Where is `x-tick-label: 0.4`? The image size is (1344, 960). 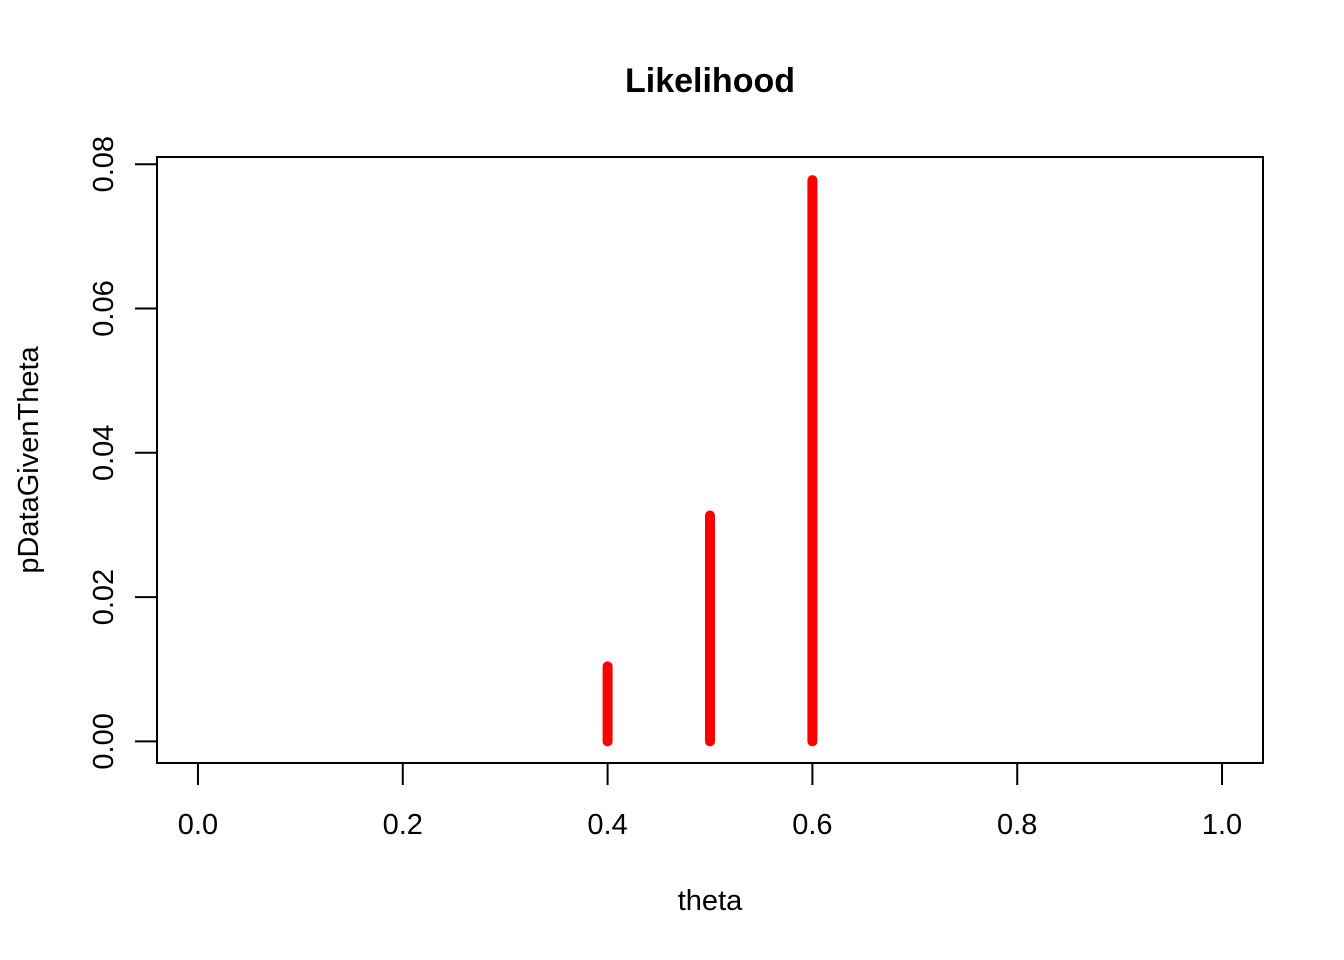
x-tick-label: 0.4 is located at coordinates (607, 825).